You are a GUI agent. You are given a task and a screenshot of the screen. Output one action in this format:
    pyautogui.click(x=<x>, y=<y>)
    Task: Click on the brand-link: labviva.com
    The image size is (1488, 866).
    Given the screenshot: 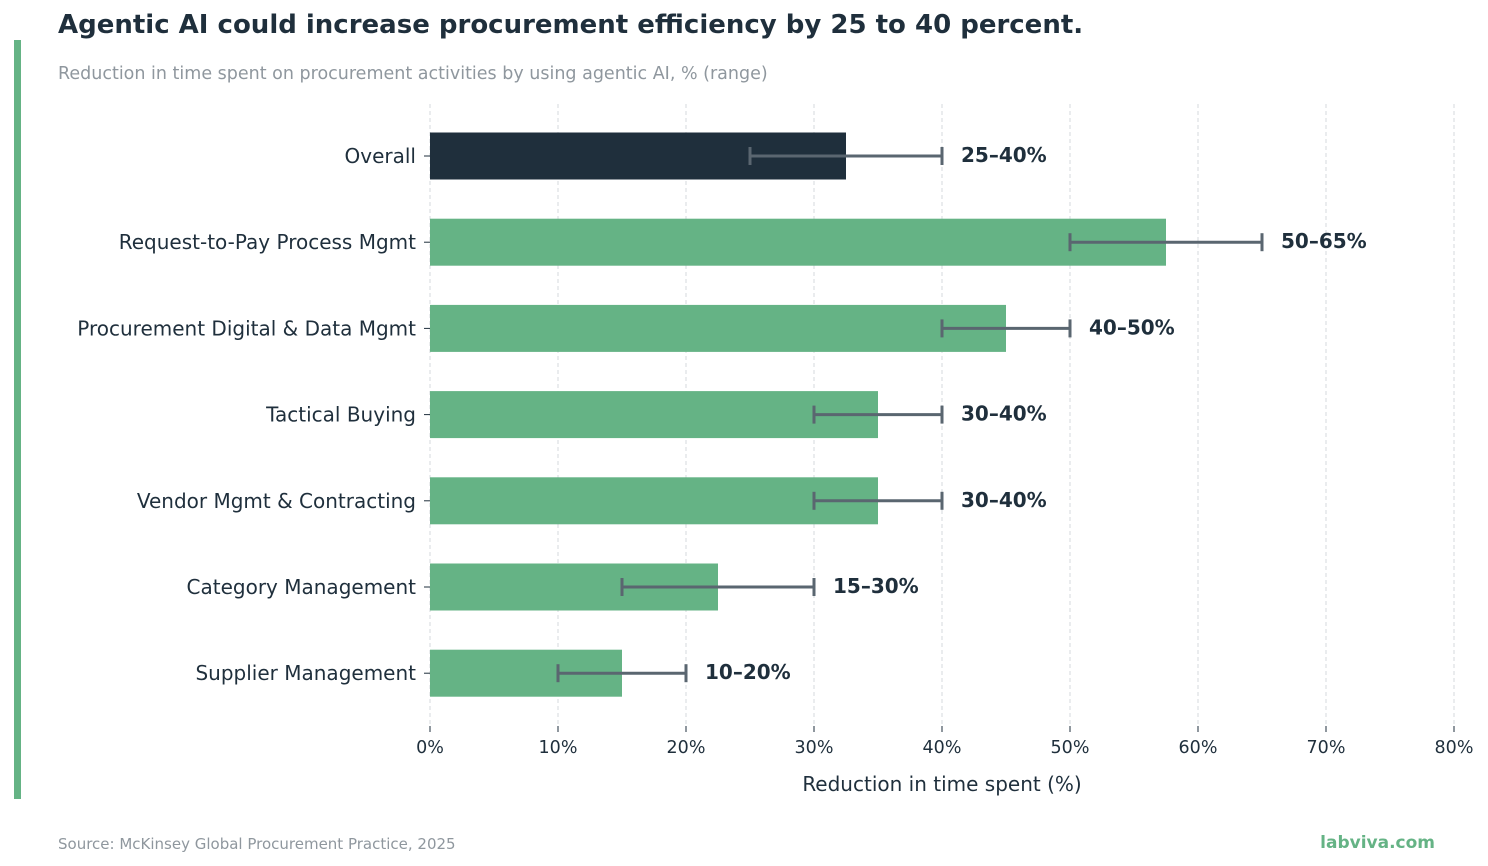 What is the action you would take?
    pyautogui.click(x=1377, y=843)
    